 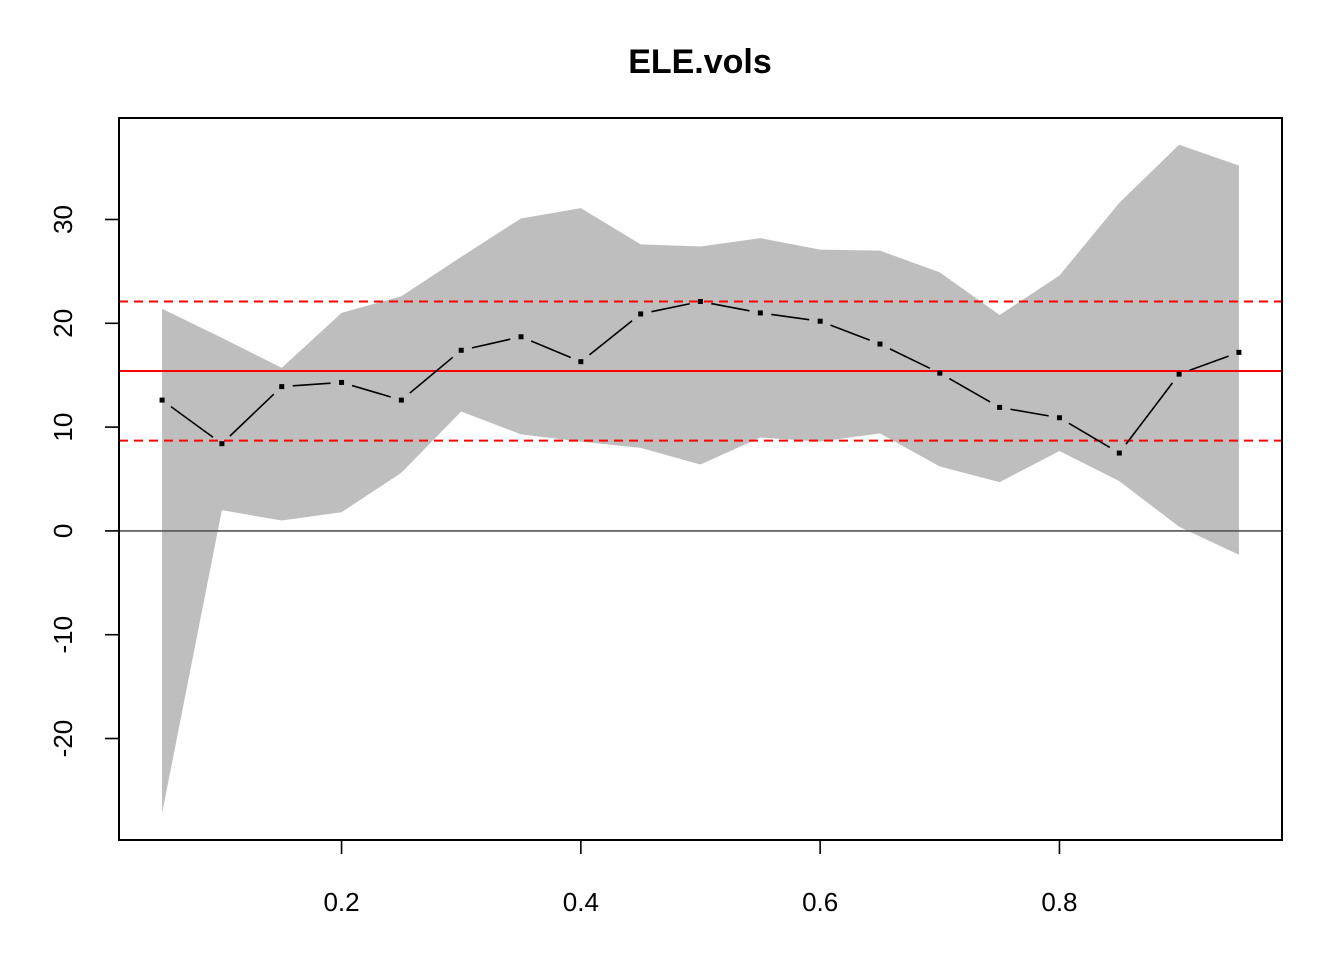 What do you see at coordinates (341, 902) in the screenshot?
I see `x-tick-label: 0.2` at bounding box center [341, 902].